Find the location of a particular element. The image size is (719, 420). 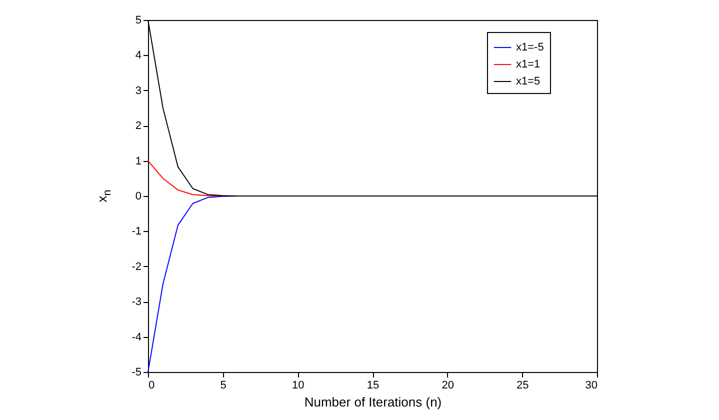

y-tick-label: -3 is located at coordinates (137, 302).